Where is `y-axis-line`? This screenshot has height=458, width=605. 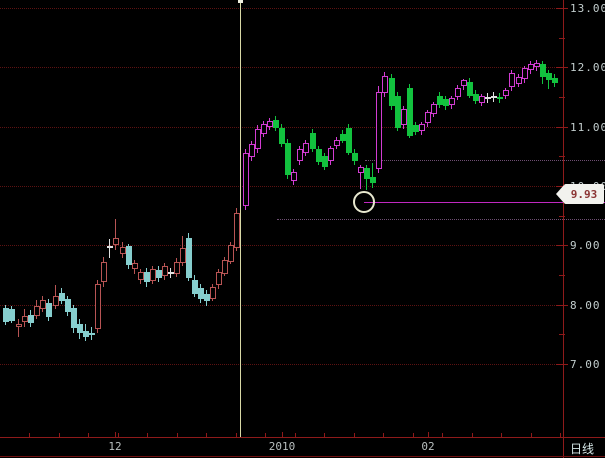 y-axis-line is located at coordinates (563, 229).